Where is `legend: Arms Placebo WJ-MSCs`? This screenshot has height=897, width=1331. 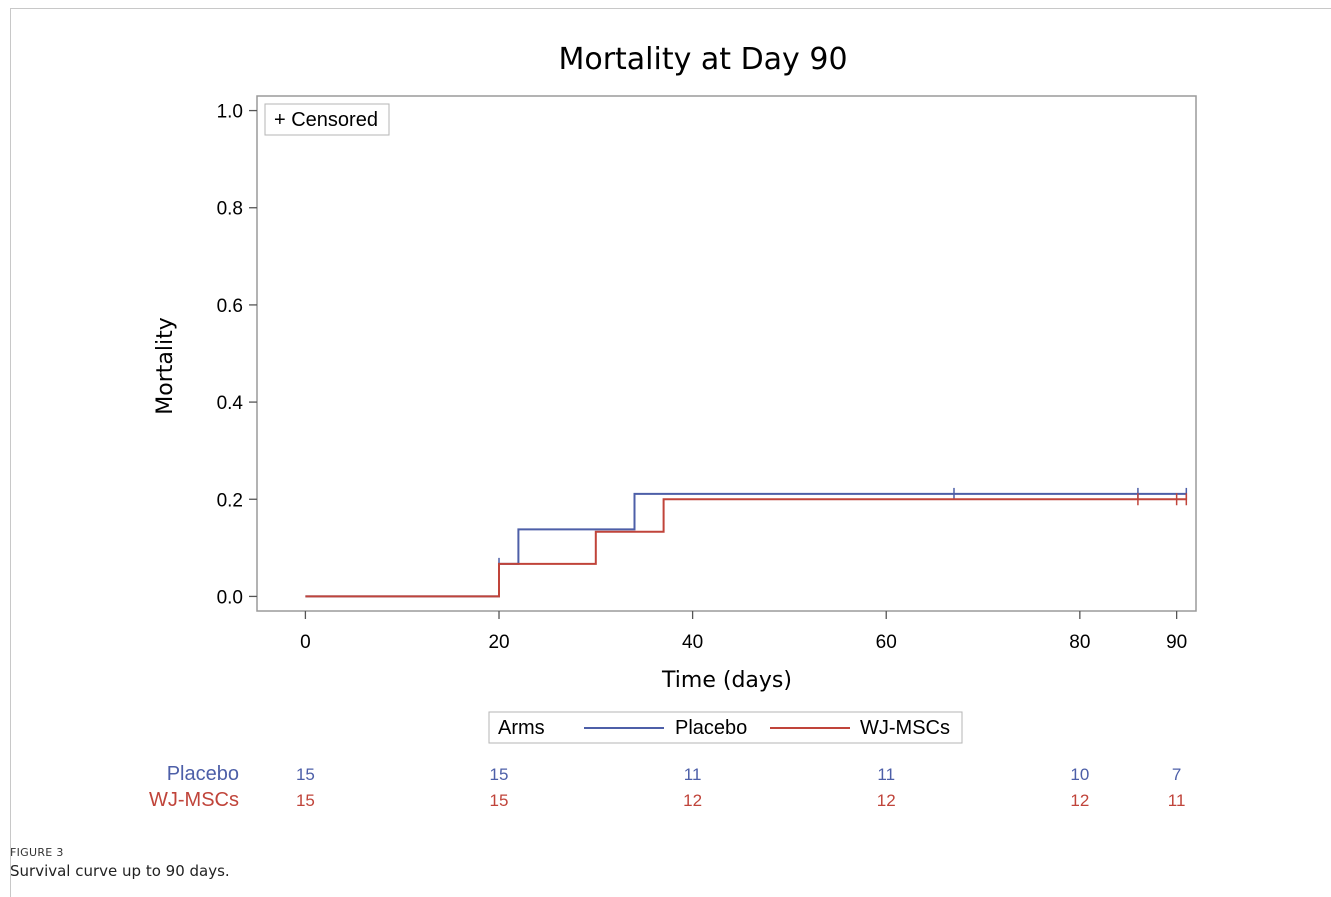
legend: Arms Placebo WJ-MSCs is located at coordinates (725, 727).